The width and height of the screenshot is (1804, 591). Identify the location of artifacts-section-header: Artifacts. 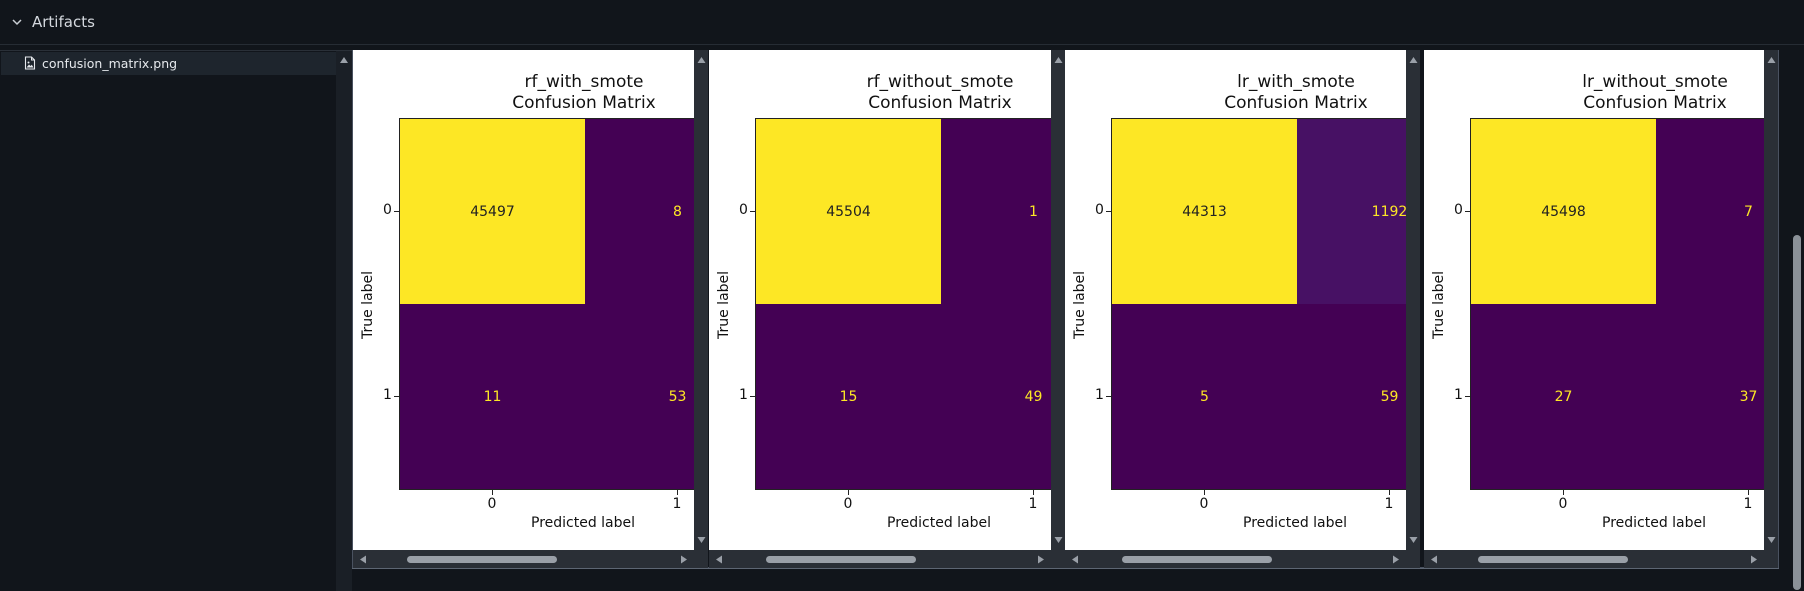
(902, 22).